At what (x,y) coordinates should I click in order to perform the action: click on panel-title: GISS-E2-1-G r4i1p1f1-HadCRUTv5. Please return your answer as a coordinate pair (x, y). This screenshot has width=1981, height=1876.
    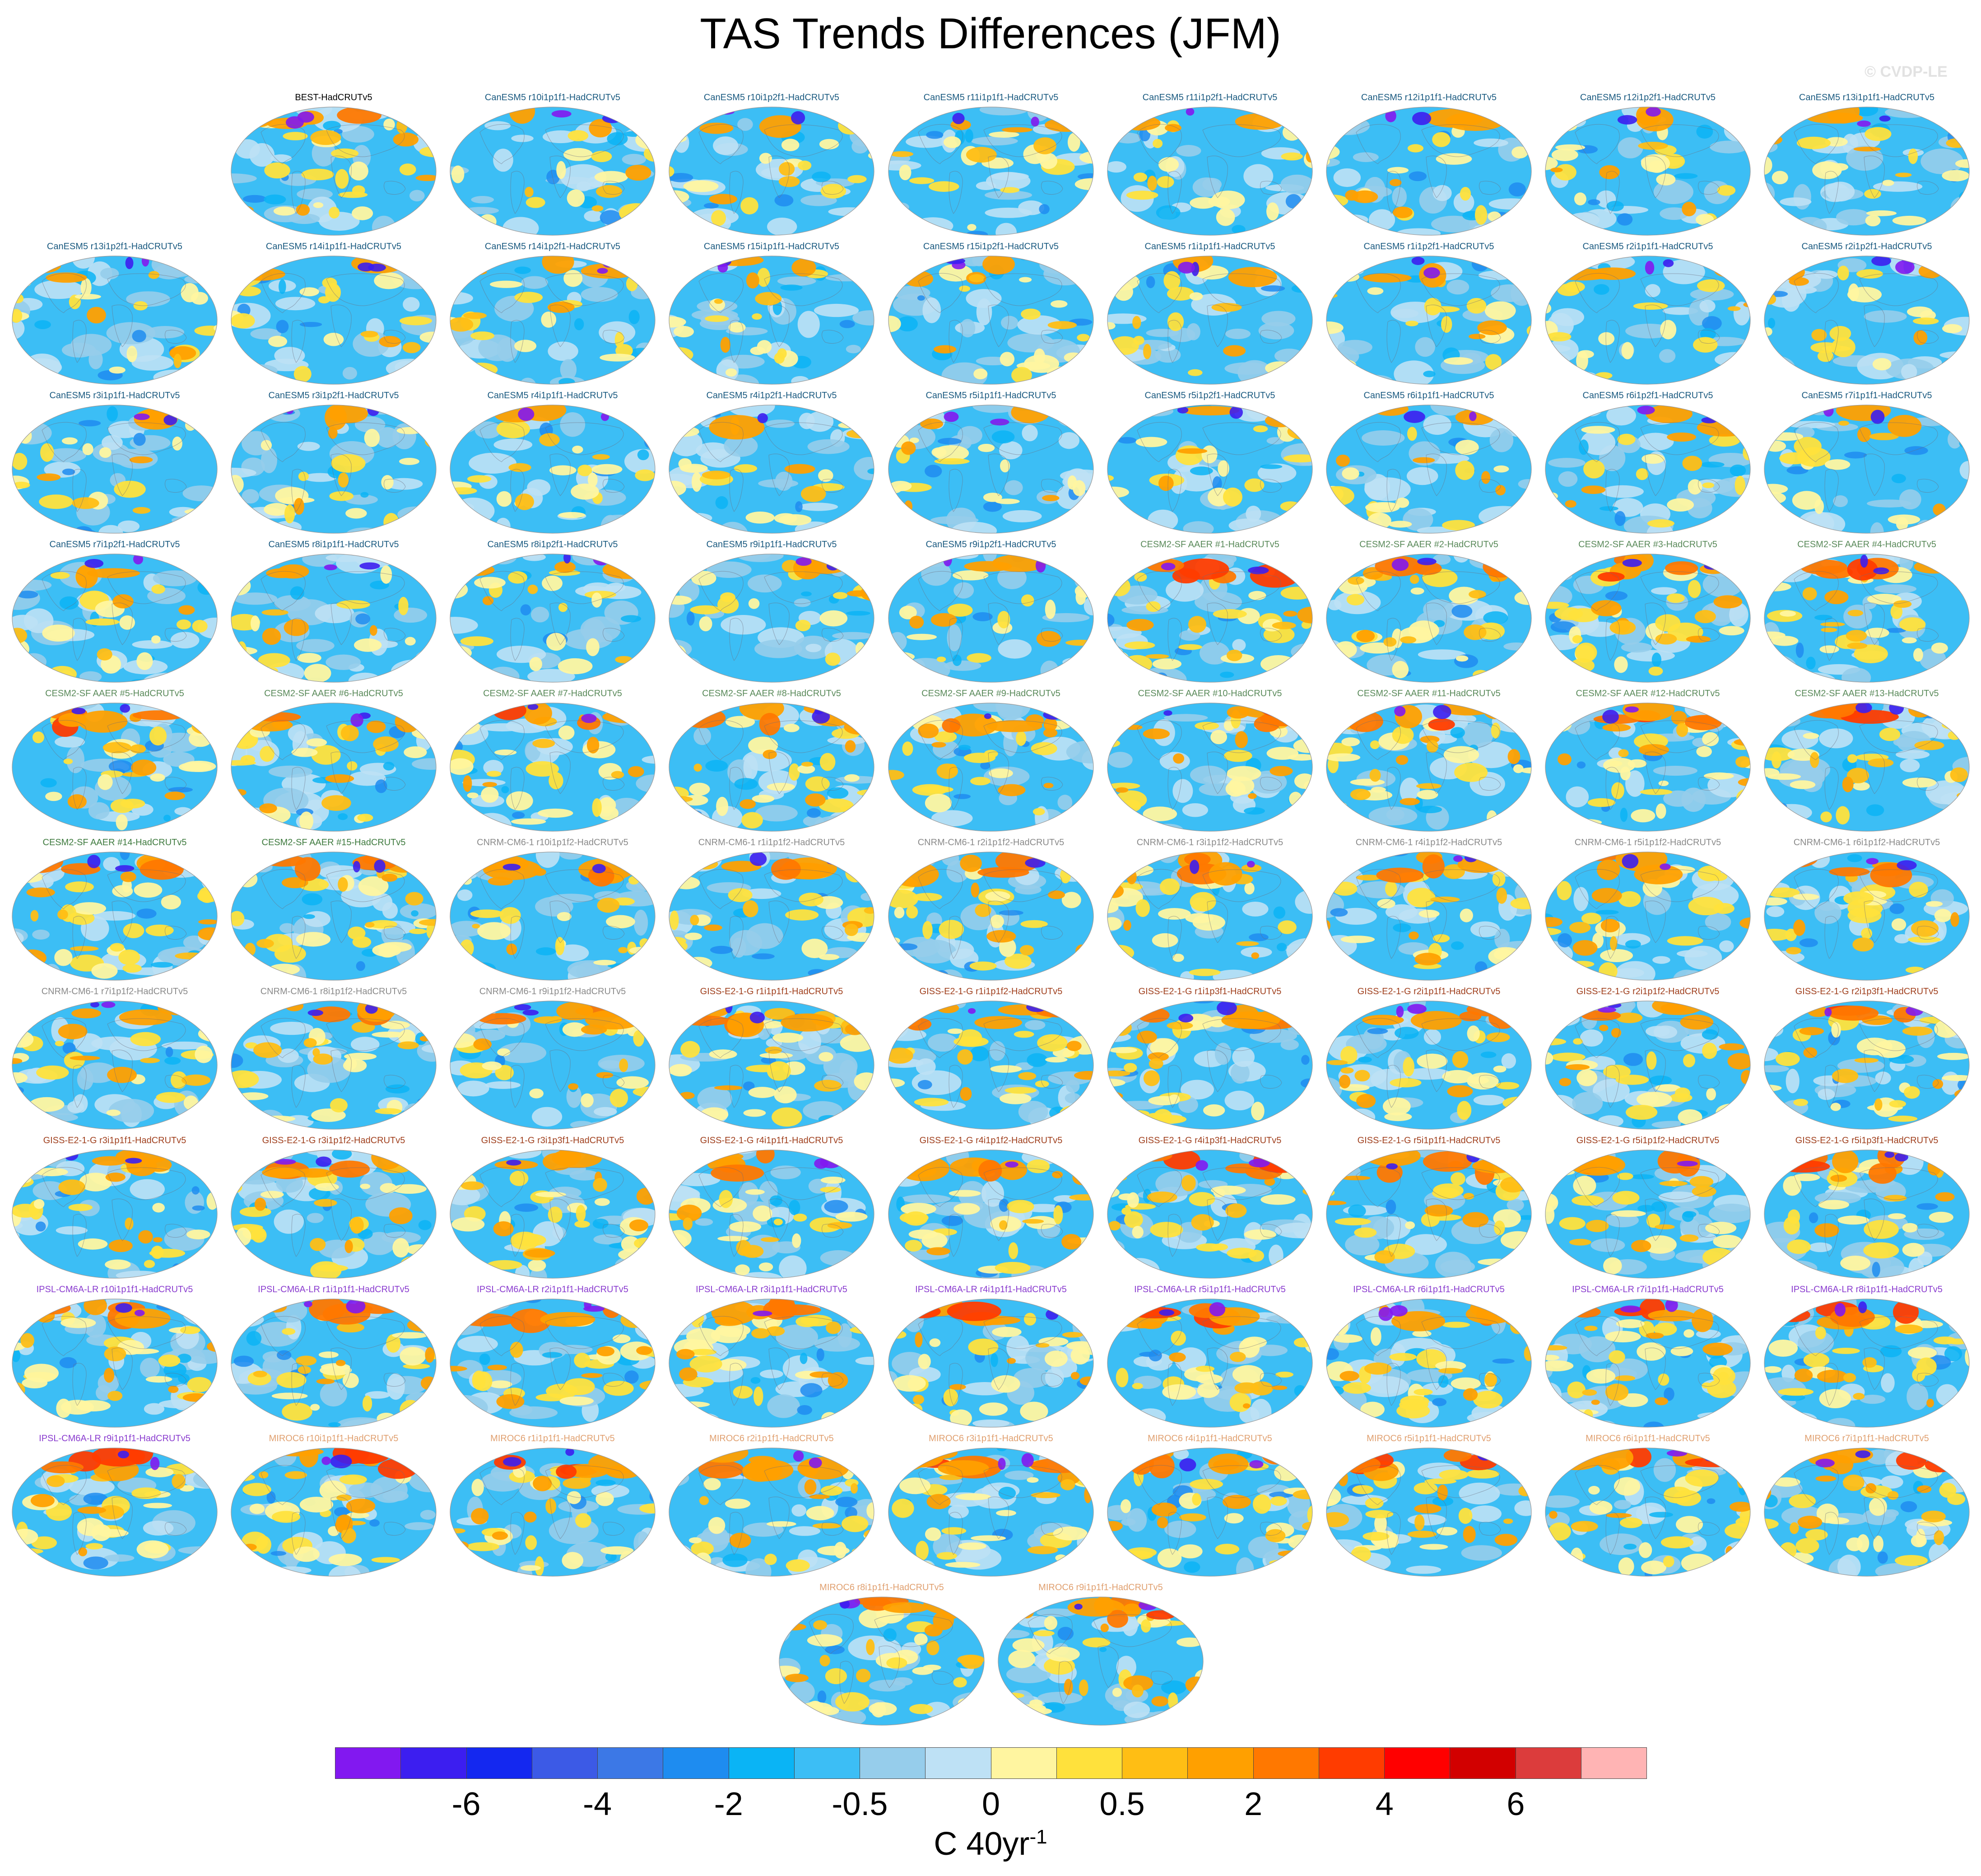
    Looking at the image, I should click on (771, 1140).